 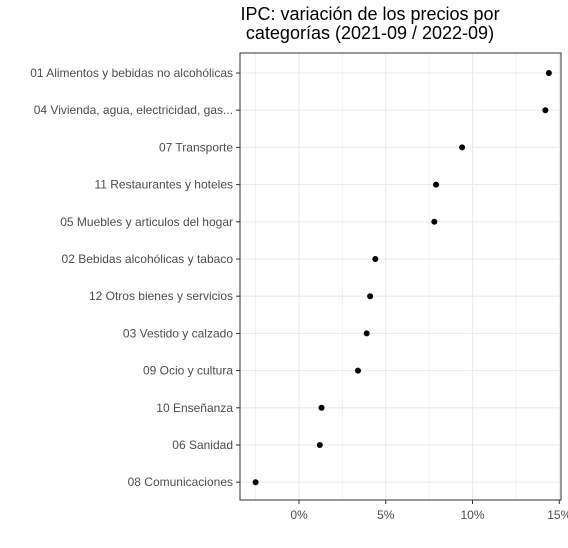 What do you see at coordinates (178, 333) in the screenshot?
I see `category-label: 03 Vestido y calzado` at bounding box center [178, 333].